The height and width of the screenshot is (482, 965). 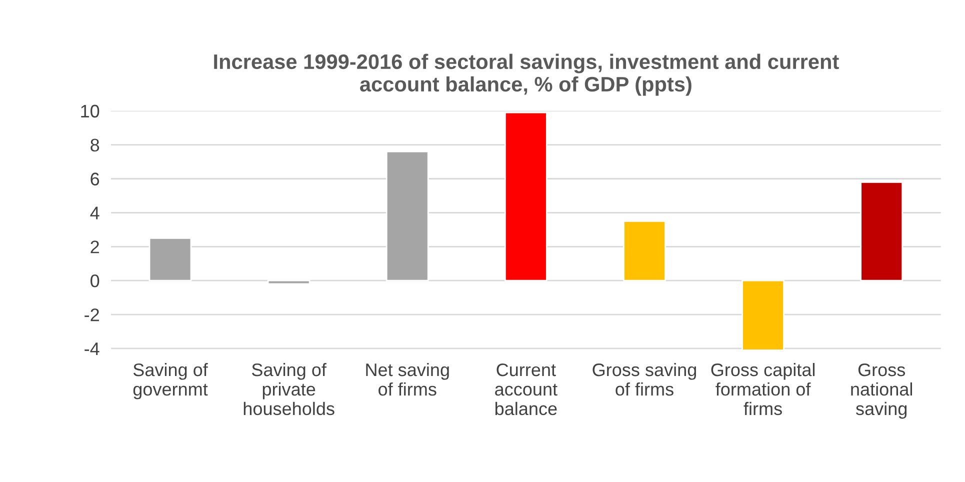 What do you see at coordinates (289, 389) in the screenshot?
I see `x-tick-label: Saving of private households` at bounding box center [289, 389].